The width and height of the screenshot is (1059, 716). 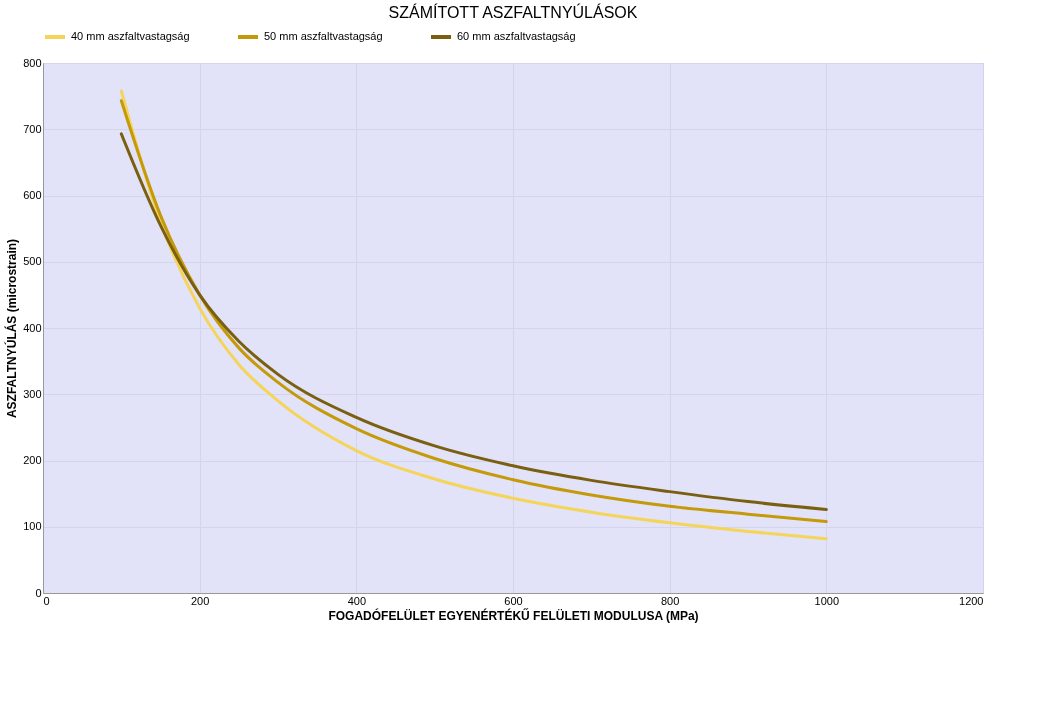 What do you see at coordinates (971, 600) in the screenshot?
I see `x-tick-label: 1200` at bounding box center [971, 600].